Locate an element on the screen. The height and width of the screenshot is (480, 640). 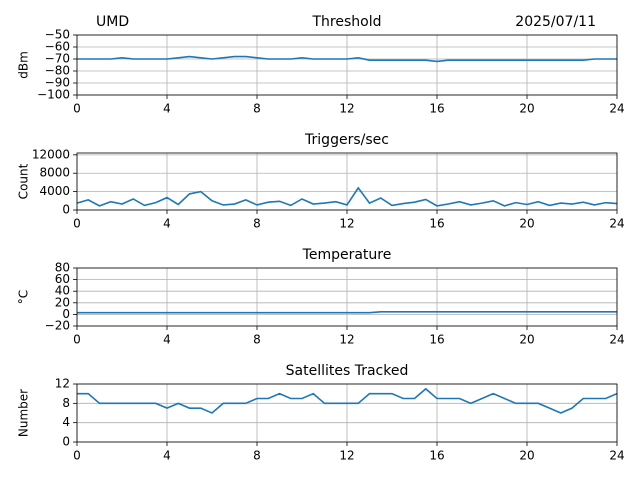
y-tick-label: 80 is located at coordinates (62, 268).